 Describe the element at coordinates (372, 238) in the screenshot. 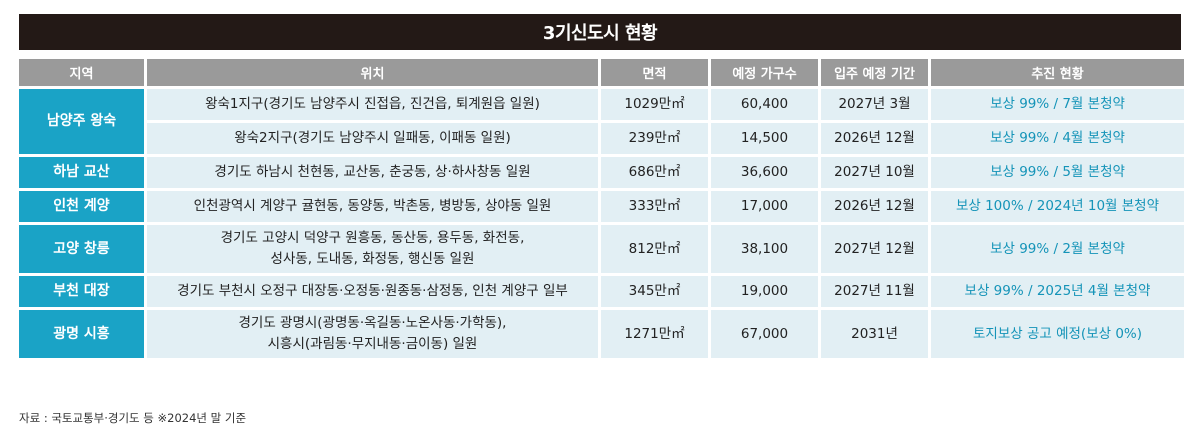

I see `location-line: 경기도 고양시 덕양구 원흥동, 동산동, 용두동, 화전동,` at that location.